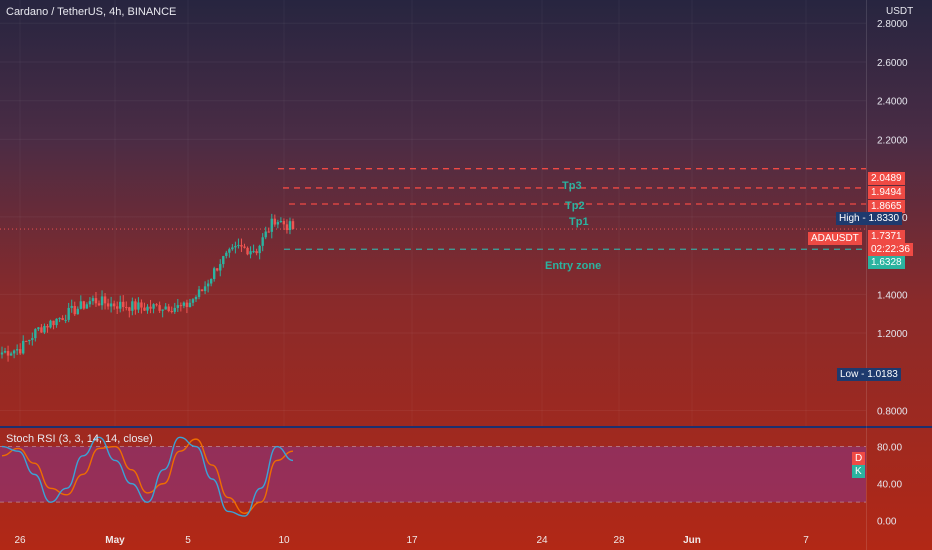 The image size is (932, 550). I want to click on time-tick-label: 26, so click(20, 540).